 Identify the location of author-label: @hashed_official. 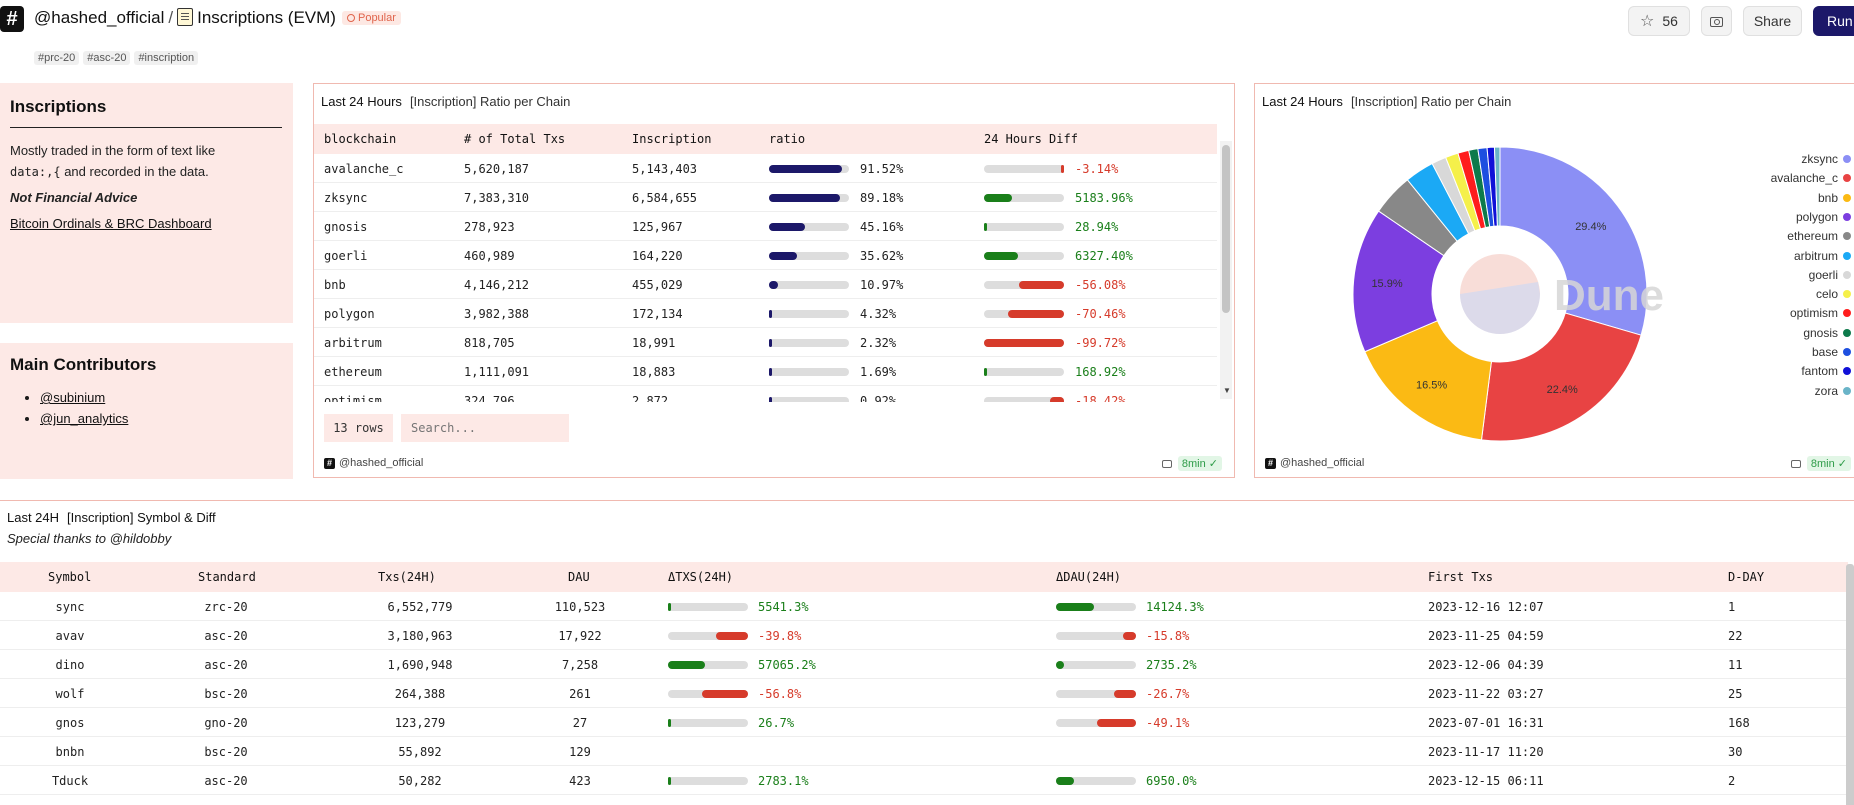
(381, 463).